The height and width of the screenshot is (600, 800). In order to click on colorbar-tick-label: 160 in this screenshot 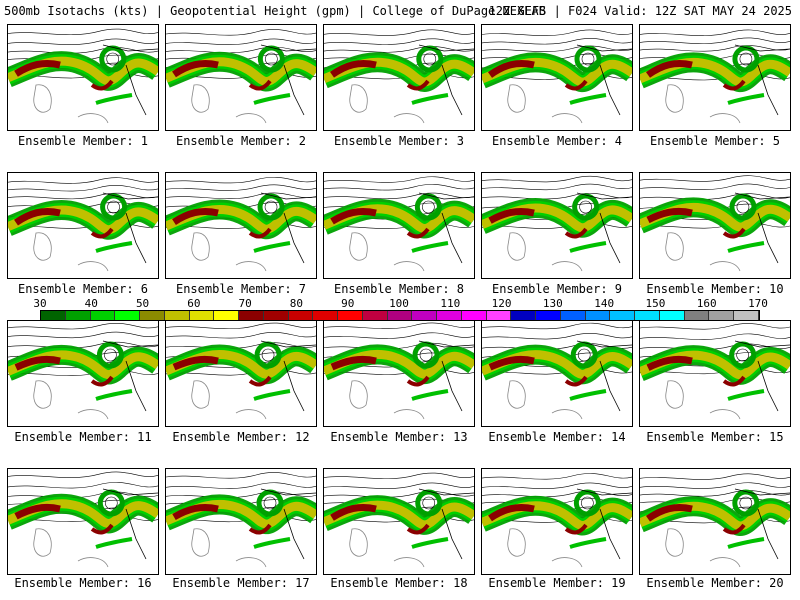, I will do `click(706, 303)`.